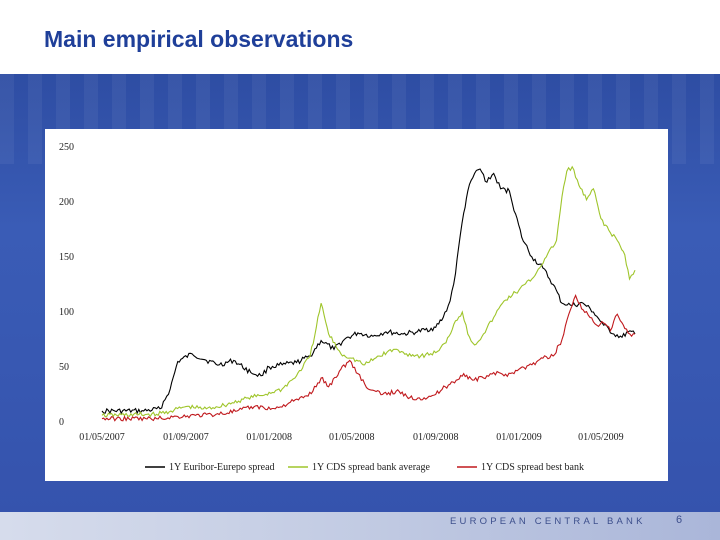 This screenshot has width=720, height=540. What do you see at coordinates (532, 467) in the screenshot?
I see `legend-label: 1Y CDS spread best bank` at bounding box center [532, 467].